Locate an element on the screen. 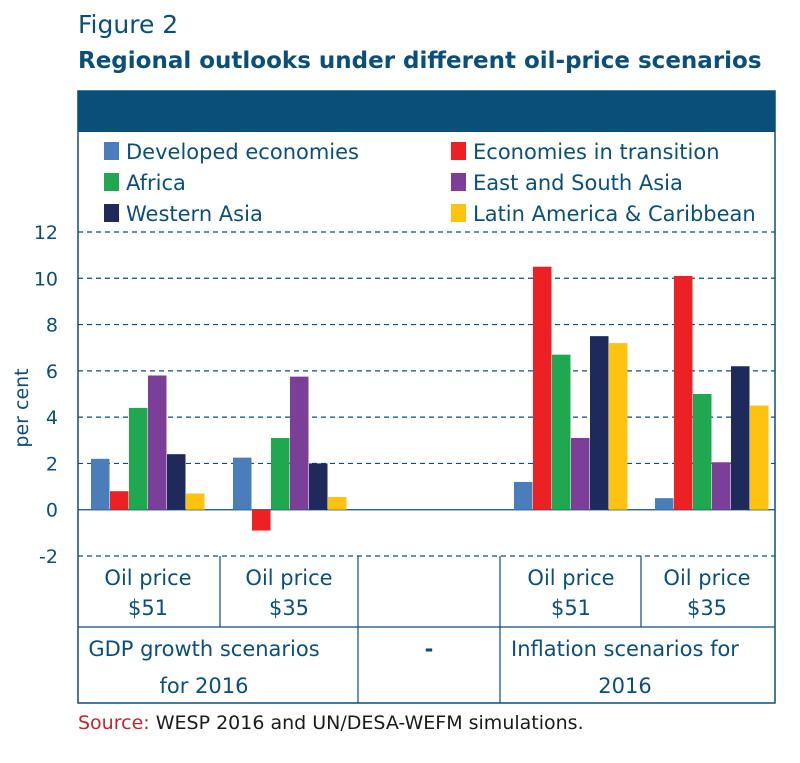 The width and height of the screenshot is (800, 763). source-text: WESP 2016 and UN/DESA-WEFM simulations. is located at coordinates (369, 723).